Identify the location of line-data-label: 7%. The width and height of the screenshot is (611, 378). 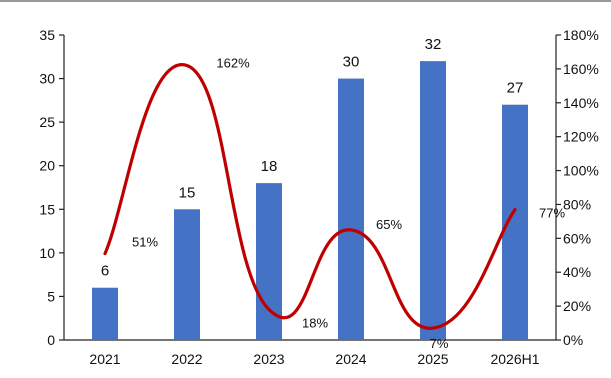
(439, 343).